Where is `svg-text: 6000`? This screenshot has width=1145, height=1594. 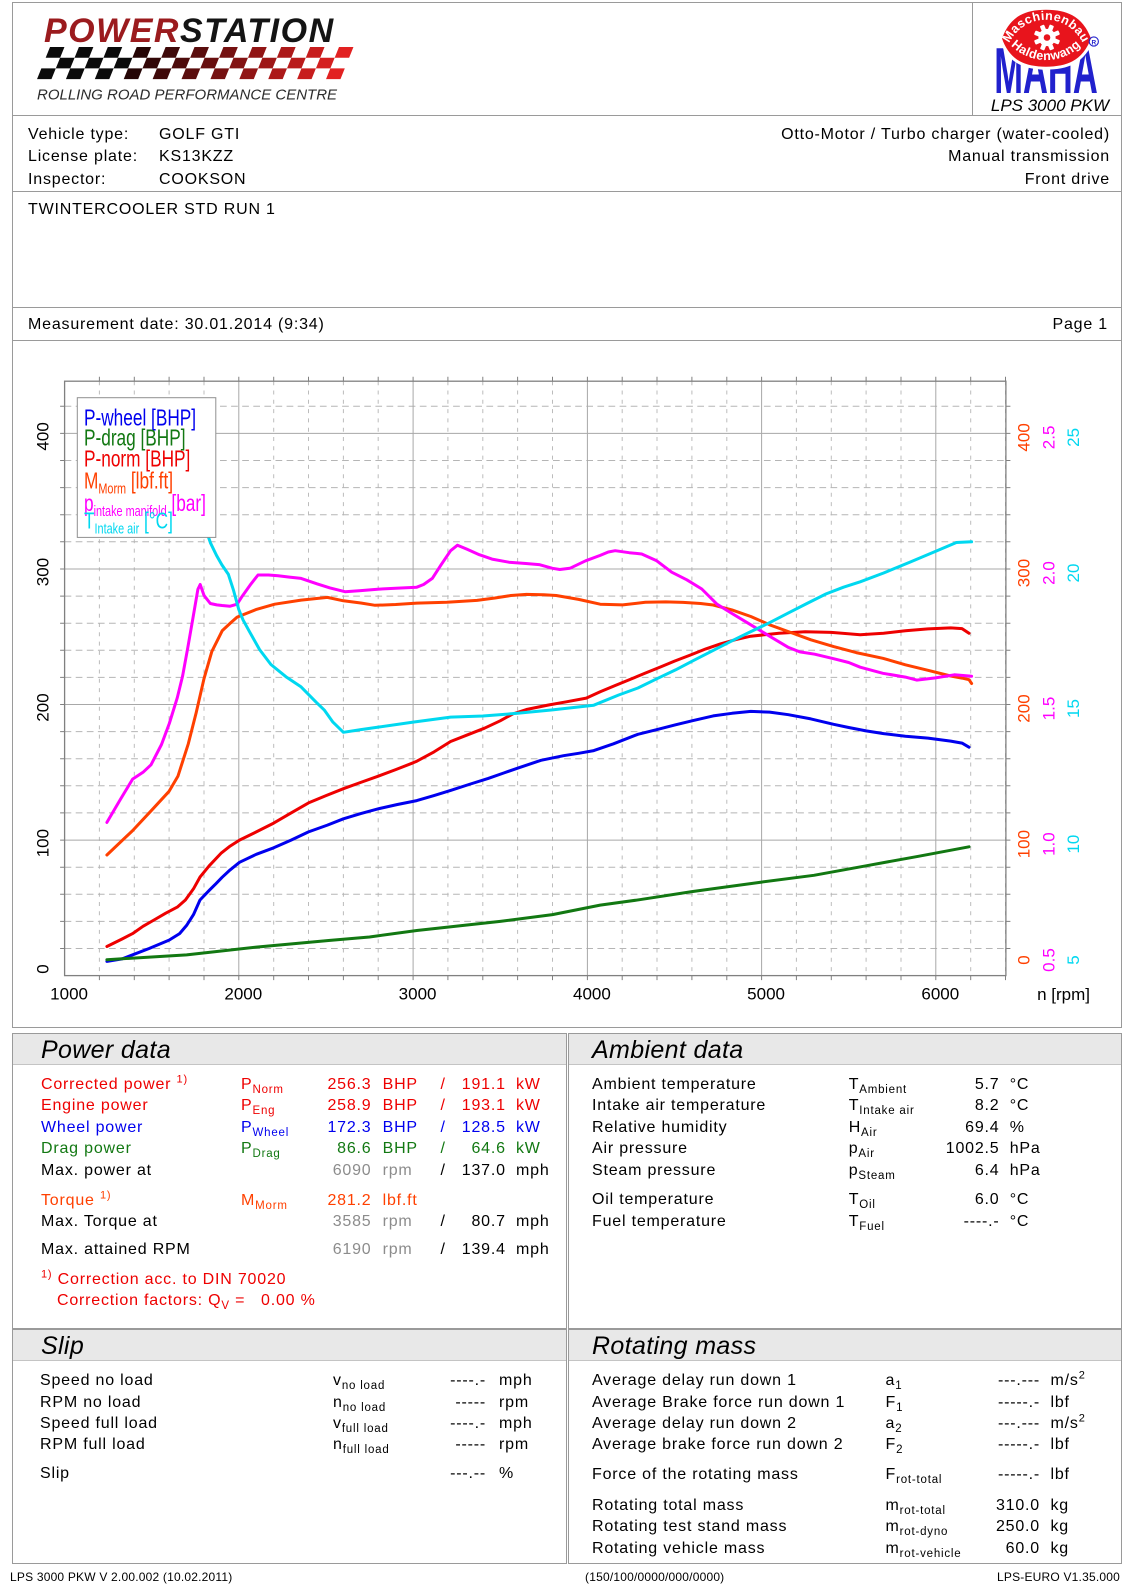 svg-text: 6000 is located at coordinates (940, 994).